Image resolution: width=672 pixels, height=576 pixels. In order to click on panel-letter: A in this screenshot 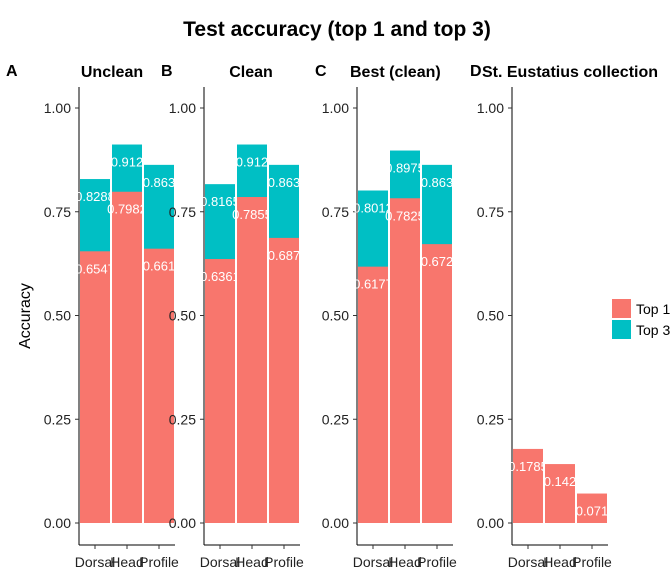, I will do `click(12, 71)`.